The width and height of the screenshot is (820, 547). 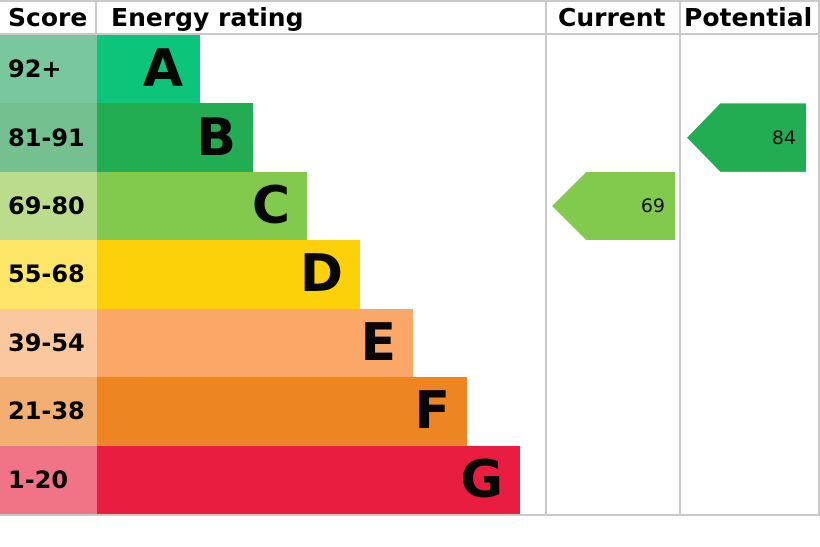 I want to click on rating-bar-track: A, so click(x=321, y=69).